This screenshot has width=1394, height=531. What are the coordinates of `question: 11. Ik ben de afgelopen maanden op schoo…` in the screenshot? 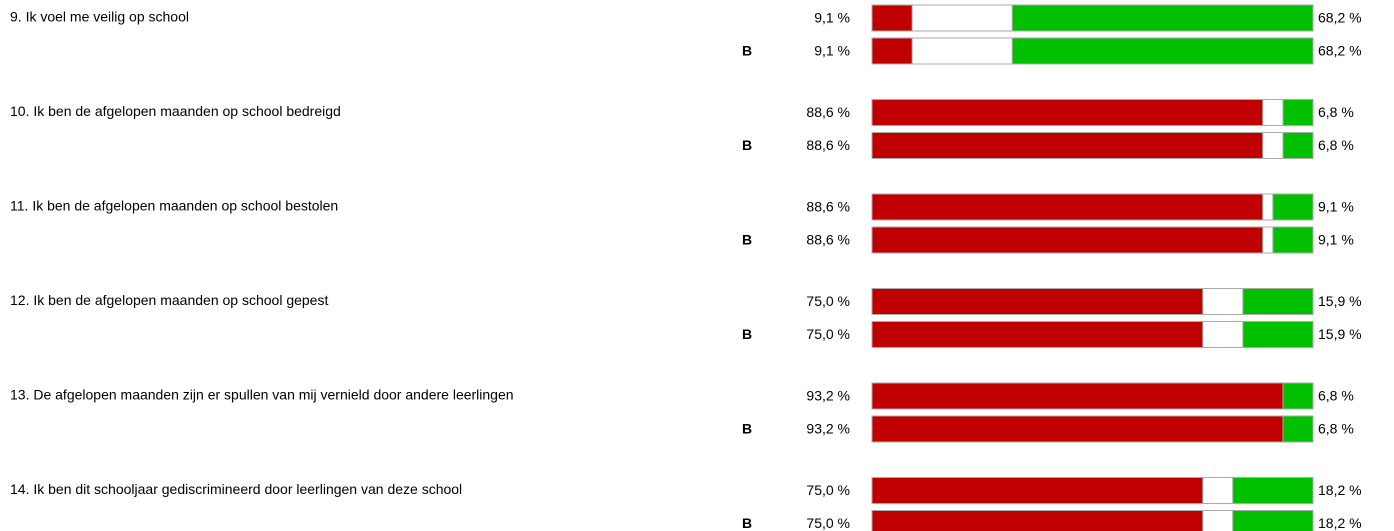 It's located at (174, 206).